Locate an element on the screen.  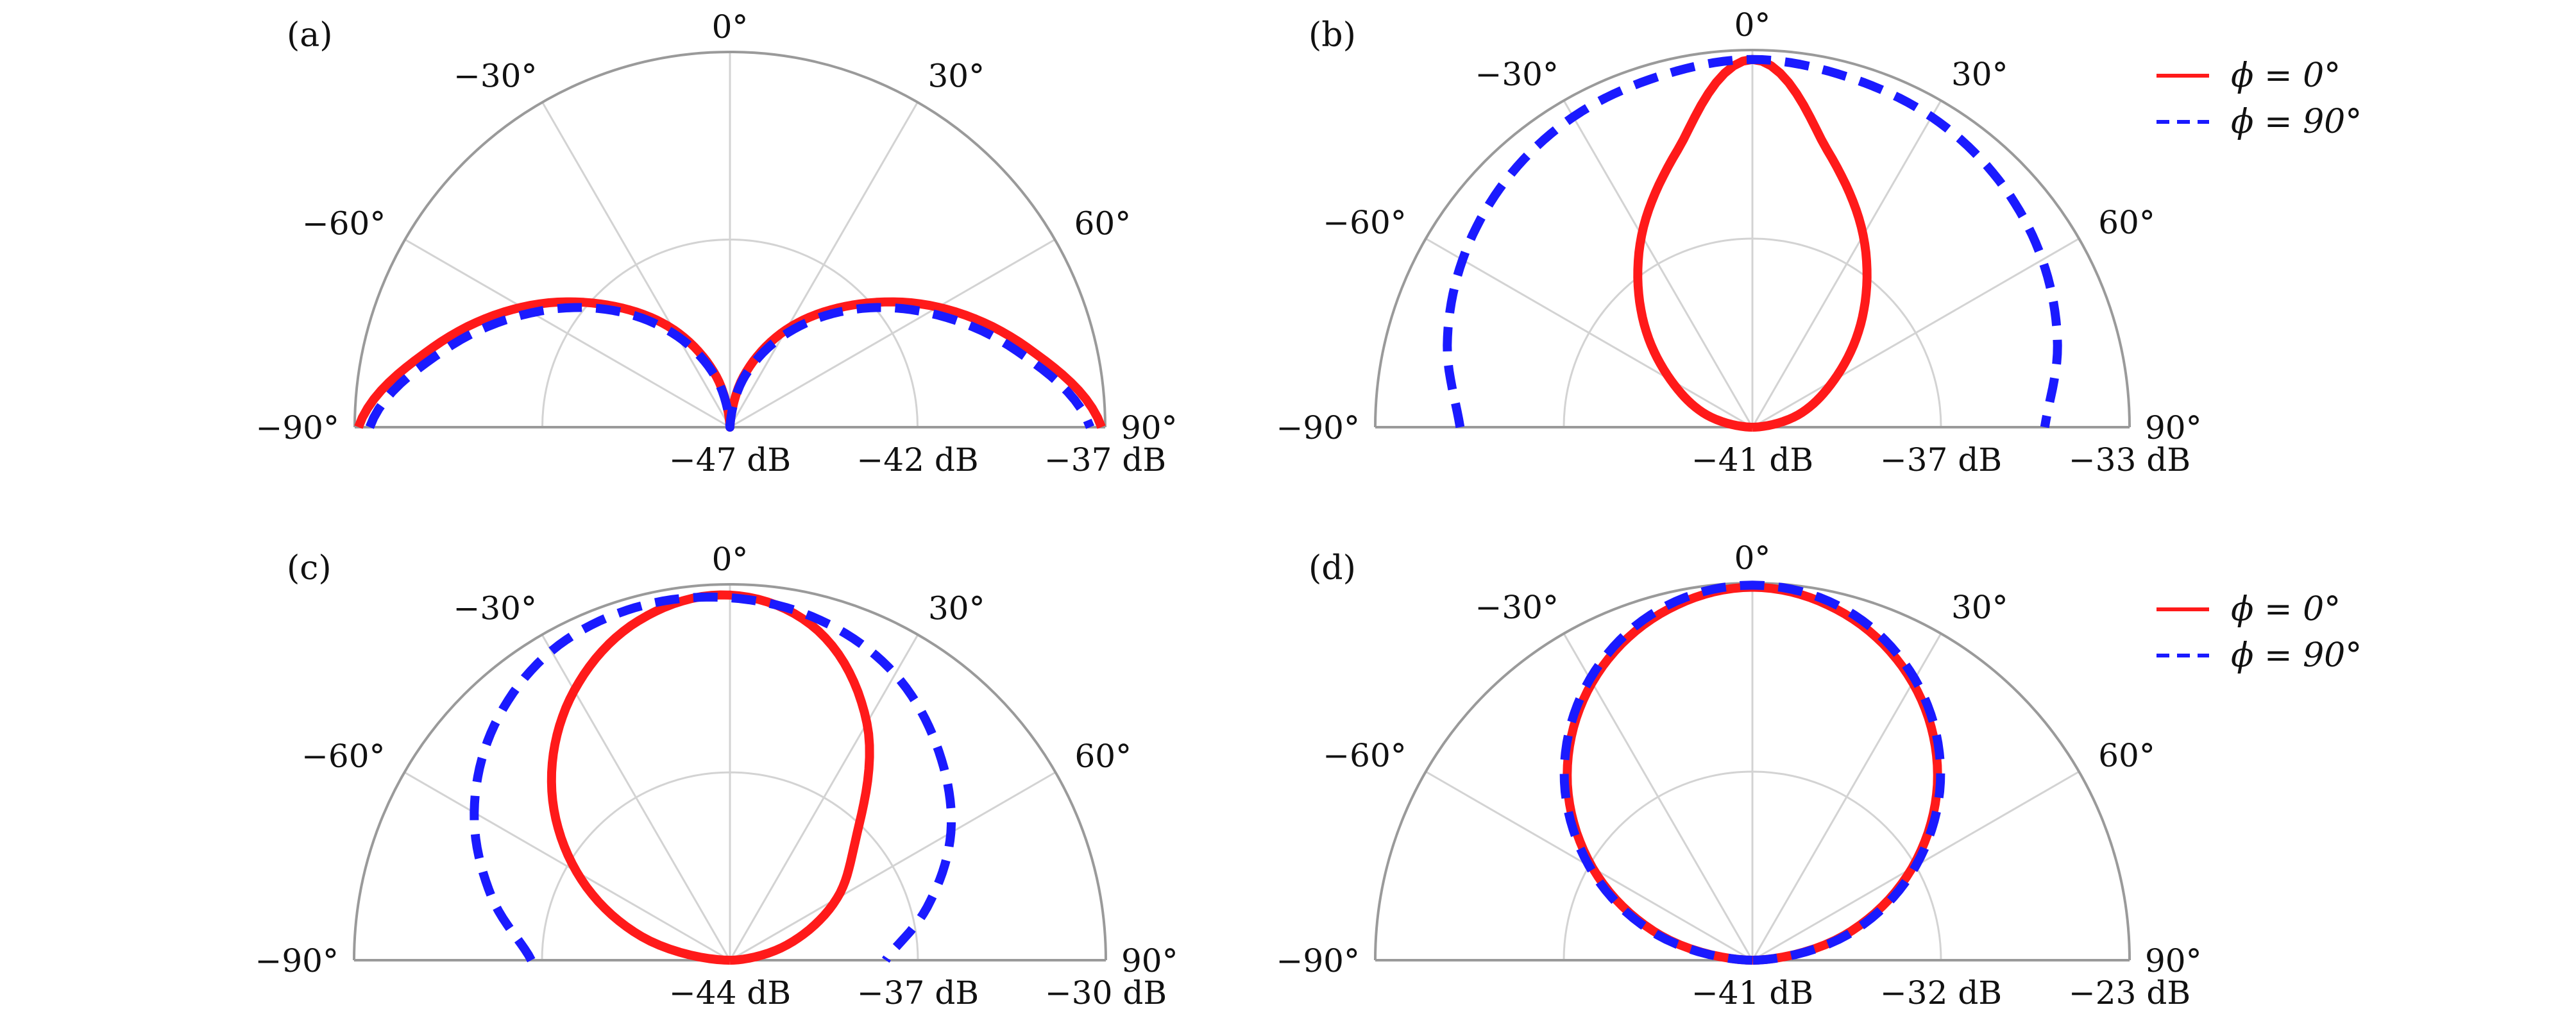
r-tick-label: −47 dB is located at coordinates (730, 460).